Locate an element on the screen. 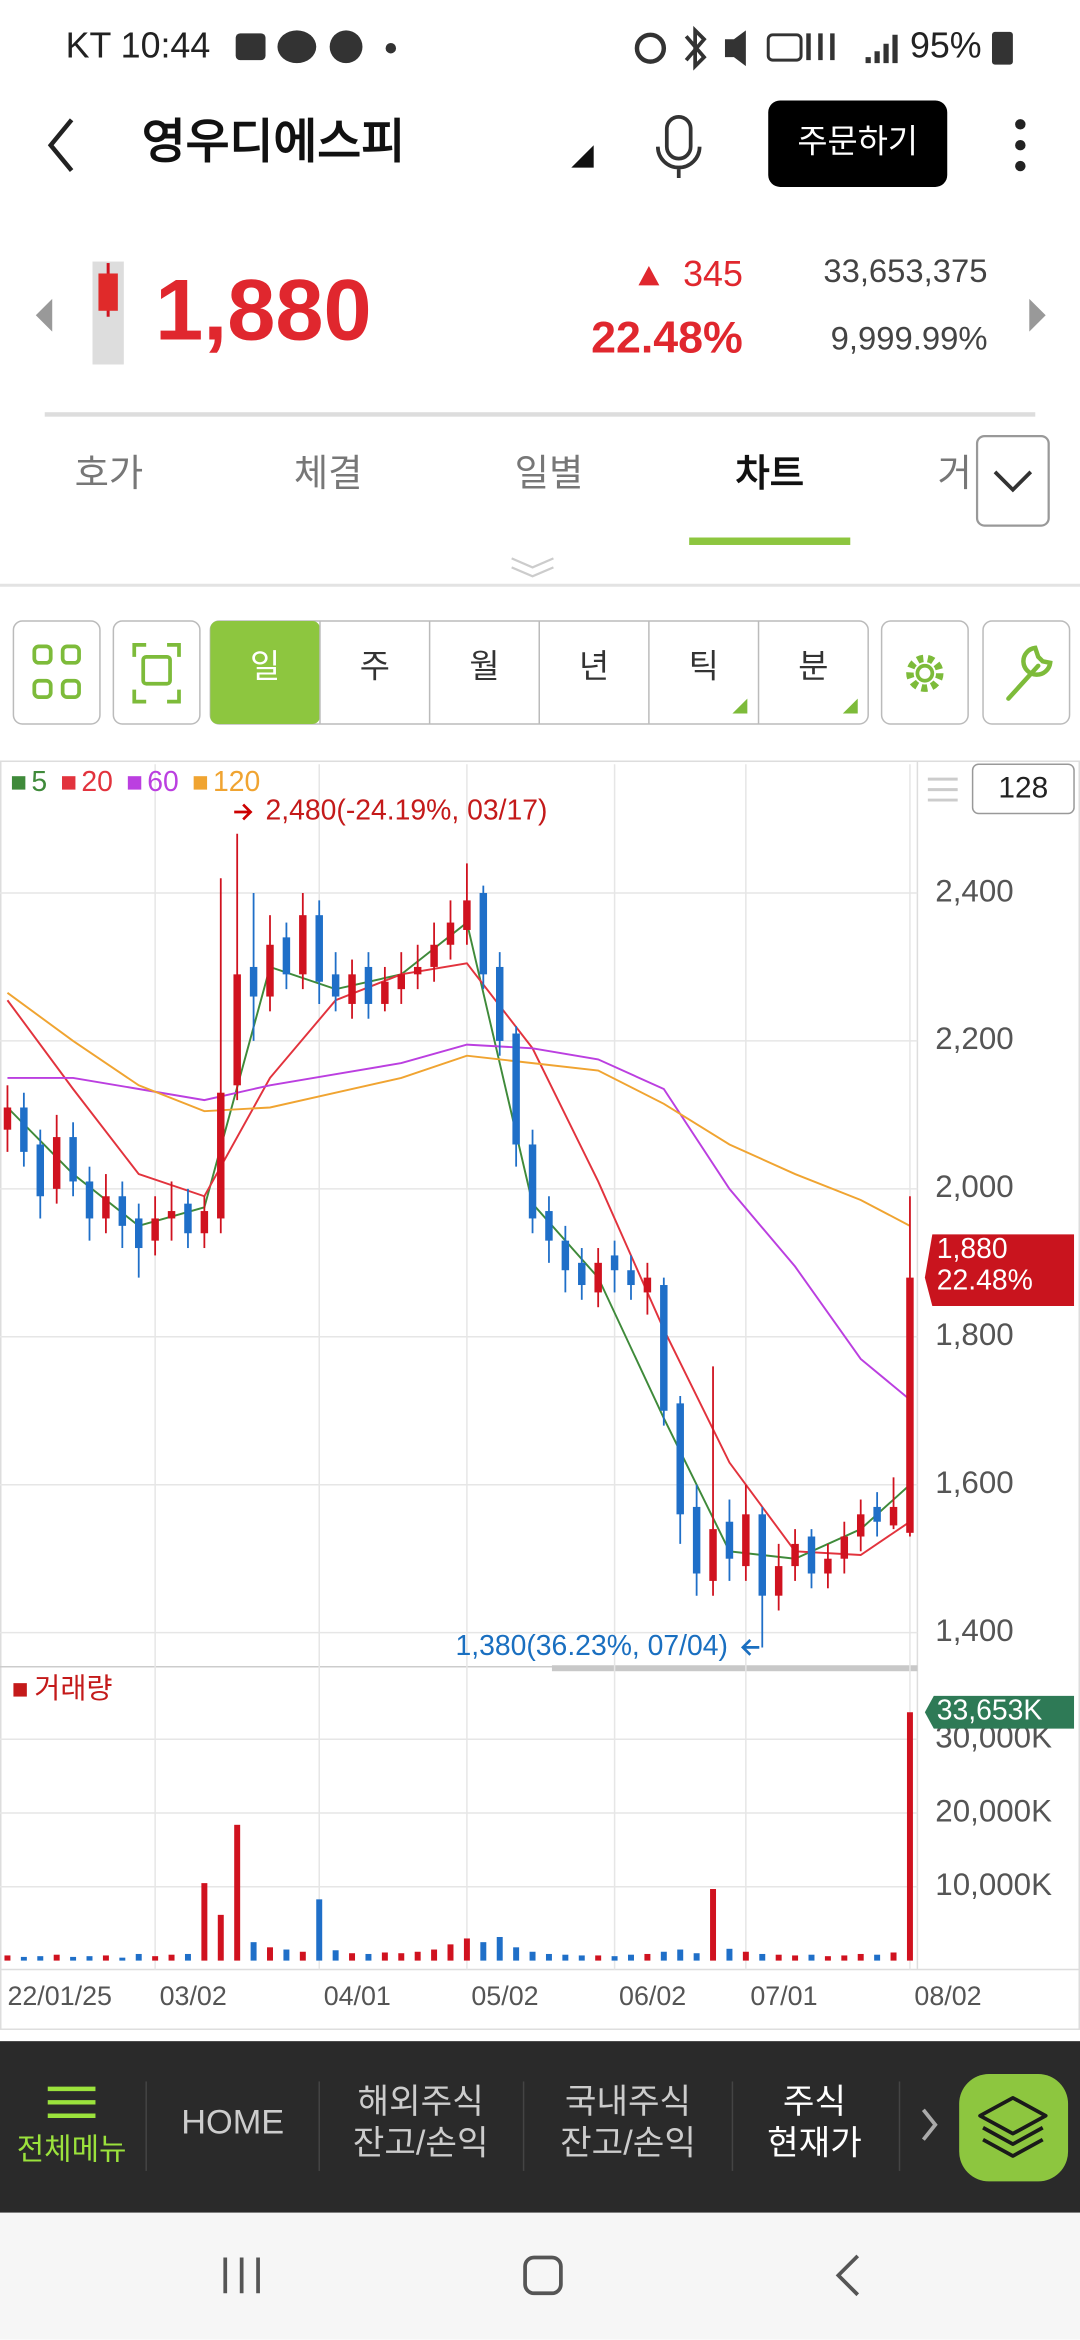 This screenshot has height=2340, width=1080. count-box is located at coordinates (1023, 789).